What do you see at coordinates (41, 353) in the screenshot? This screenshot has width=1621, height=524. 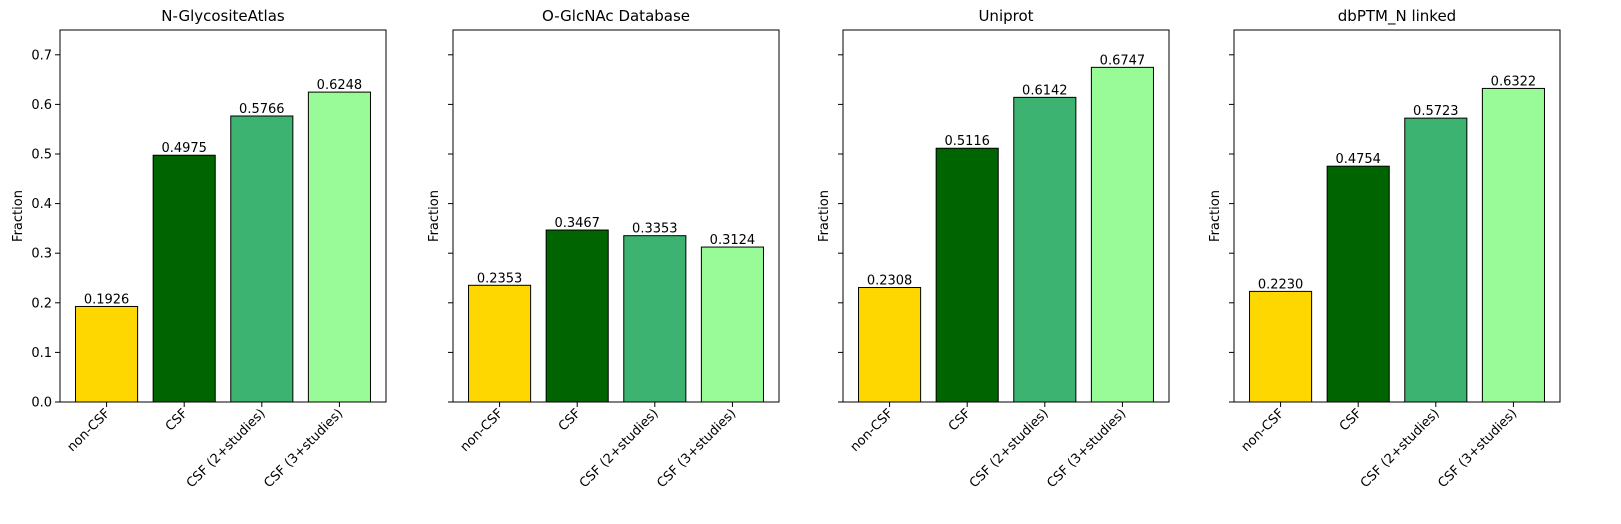 I see `y-tick-label: 0.1` at bounding box center [41, 353].